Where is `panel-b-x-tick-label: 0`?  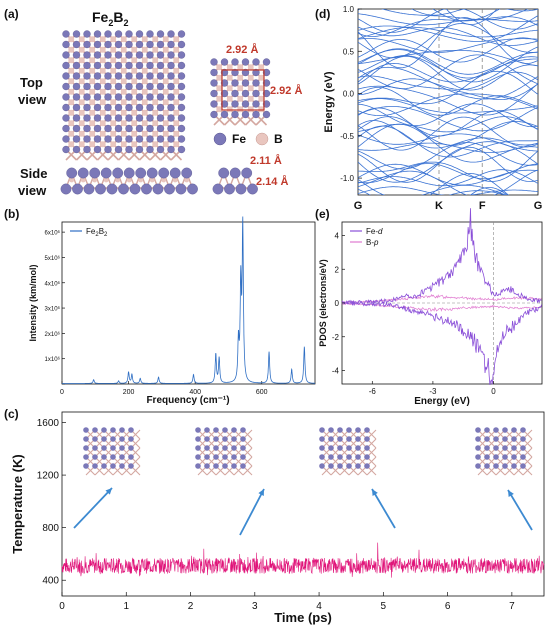
panel-b-x-tick-label: 0 is located at coordinates (62, 392).